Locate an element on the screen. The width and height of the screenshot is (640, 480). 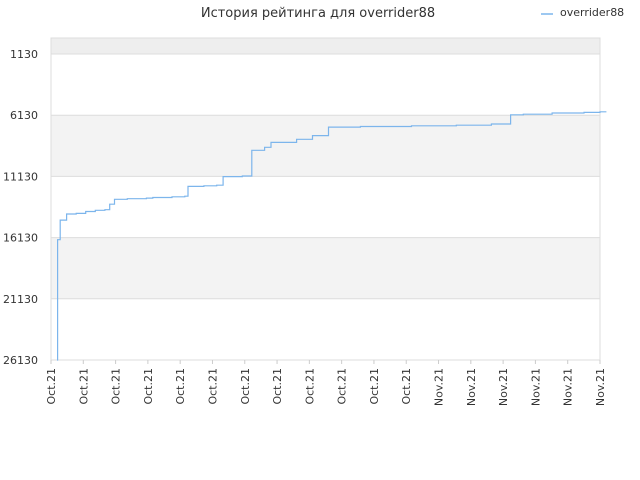
y-tick-label: 21130 is located at coordinates (20, 299).